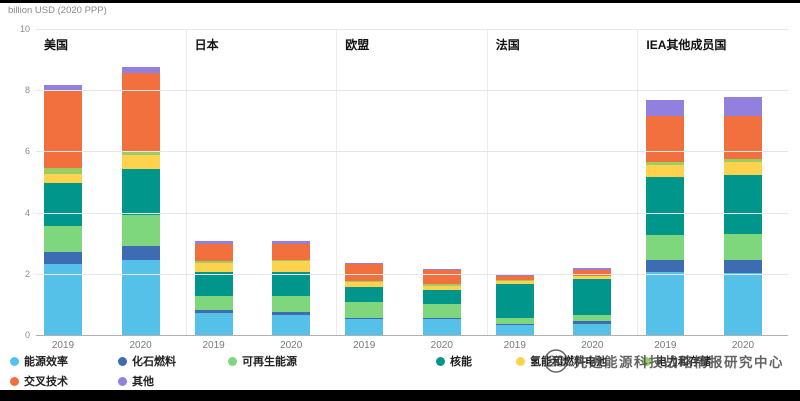 This screenshot has width=800, height=401. Describe the element at coordinates (646, 361) in the screenshot. I see `legend-swatch-power-storage` at that location.